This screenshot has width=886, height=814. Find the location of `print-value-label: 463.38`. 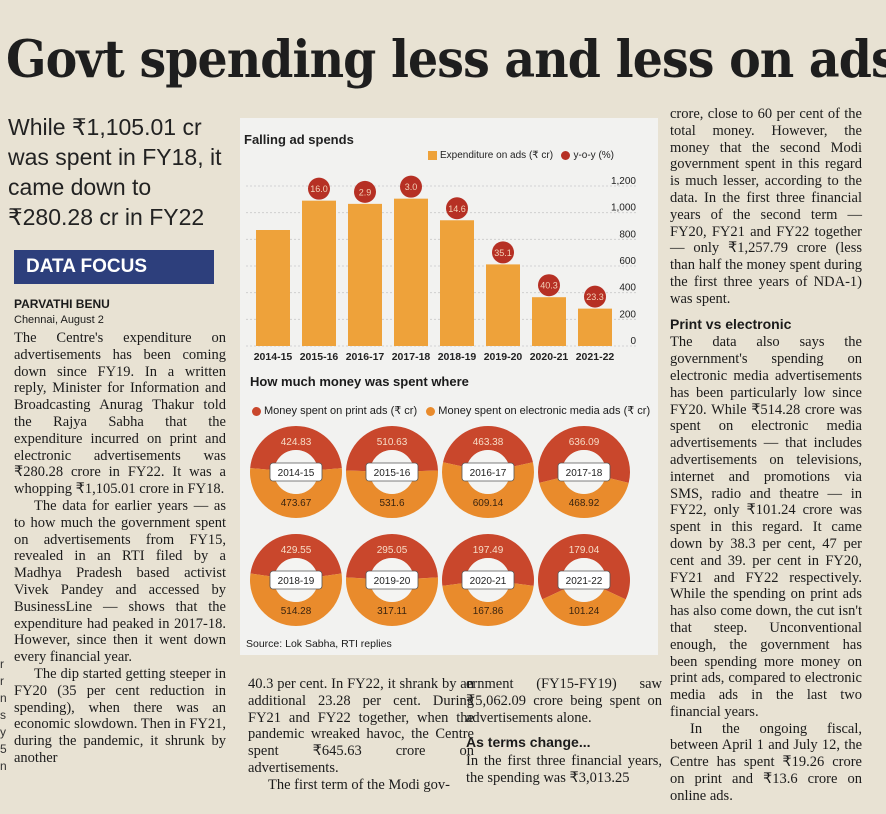

print-value-label: 463.38 is located at coordinates (488, 442).